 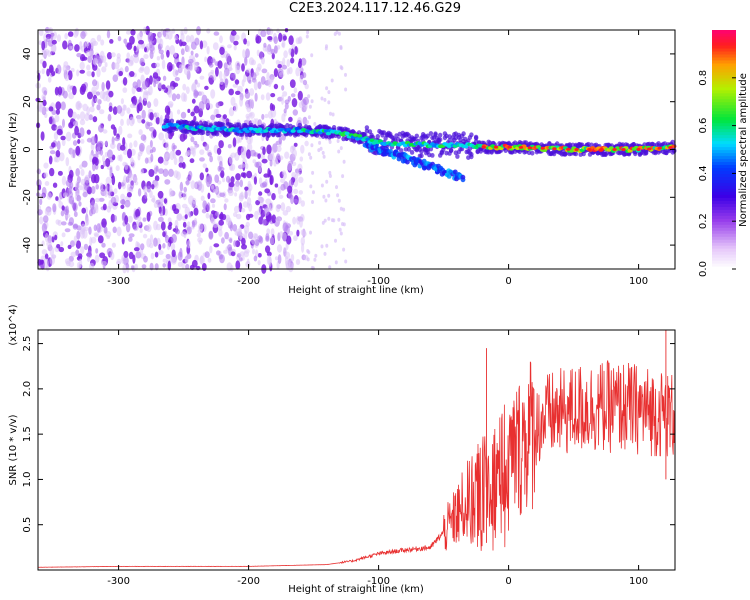 I want to click on snr-ytick-label: 0.5, so click(x=27, y=525).